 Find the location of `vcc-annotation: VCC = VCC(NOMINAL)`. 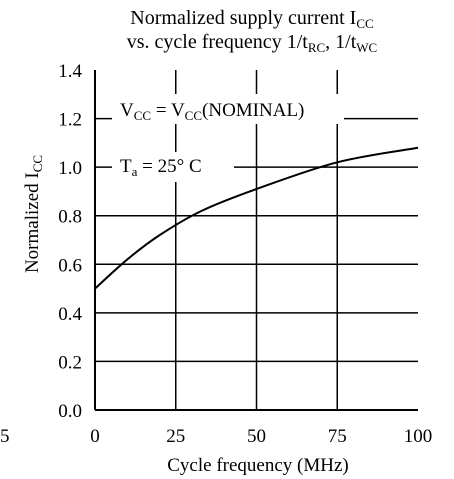

vcc-annotation: VCC = VCC(NOMINAL) is located at coordinates (212, 111).